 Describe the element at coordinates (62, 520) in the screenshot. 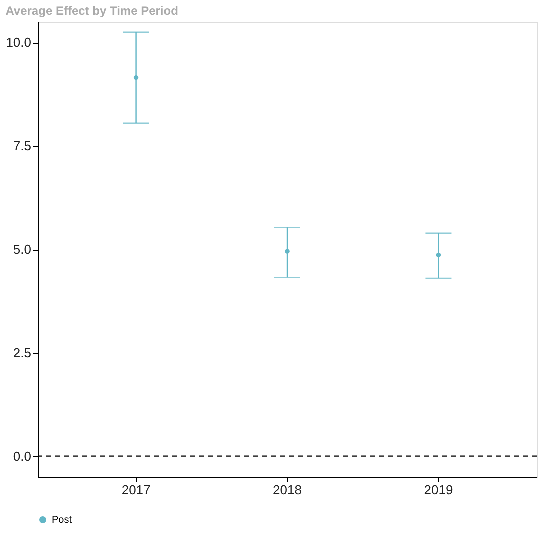

I see `legend-label: Post` at that location.